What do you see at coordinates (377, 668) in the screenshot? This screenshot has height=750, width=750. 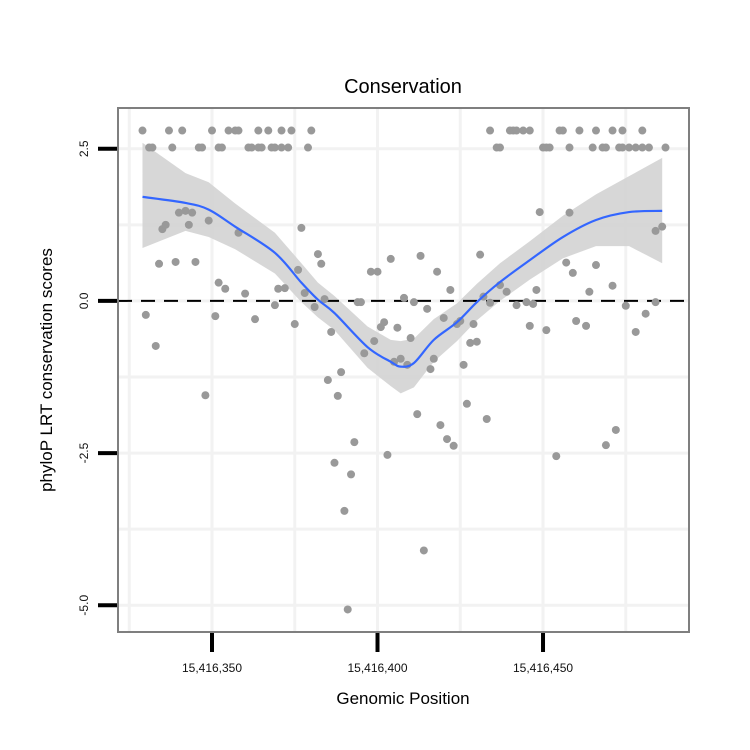 I see `x-tick-label: 15,416,400` at bounding box center [377, 668].